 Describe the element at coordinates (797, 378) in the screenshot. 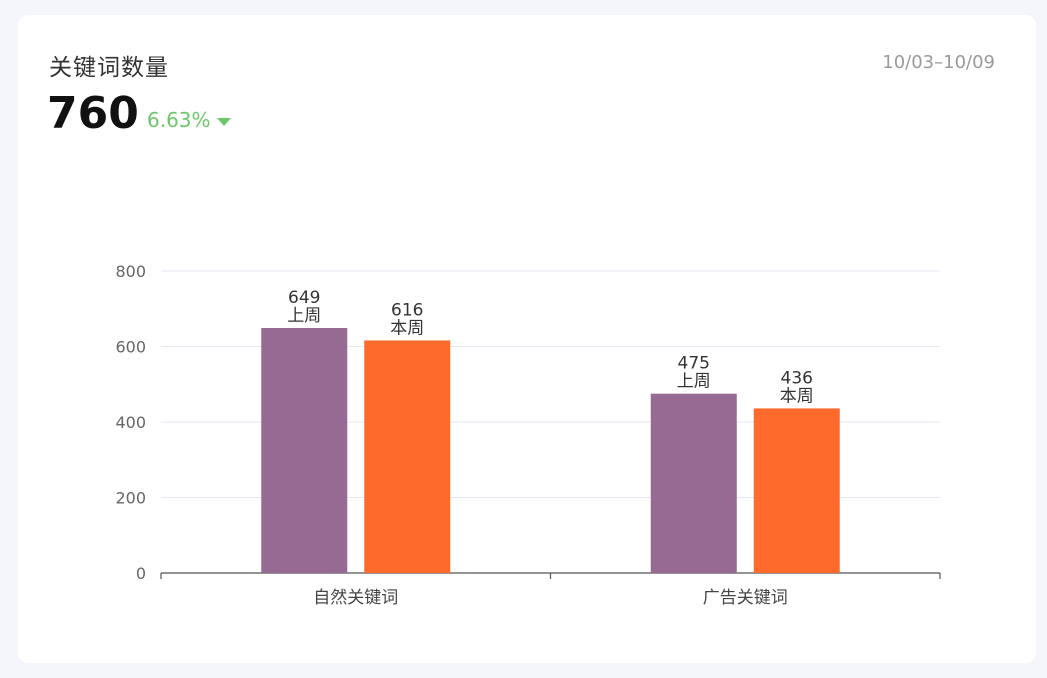

I see `bar-value-label: 436` at that location.